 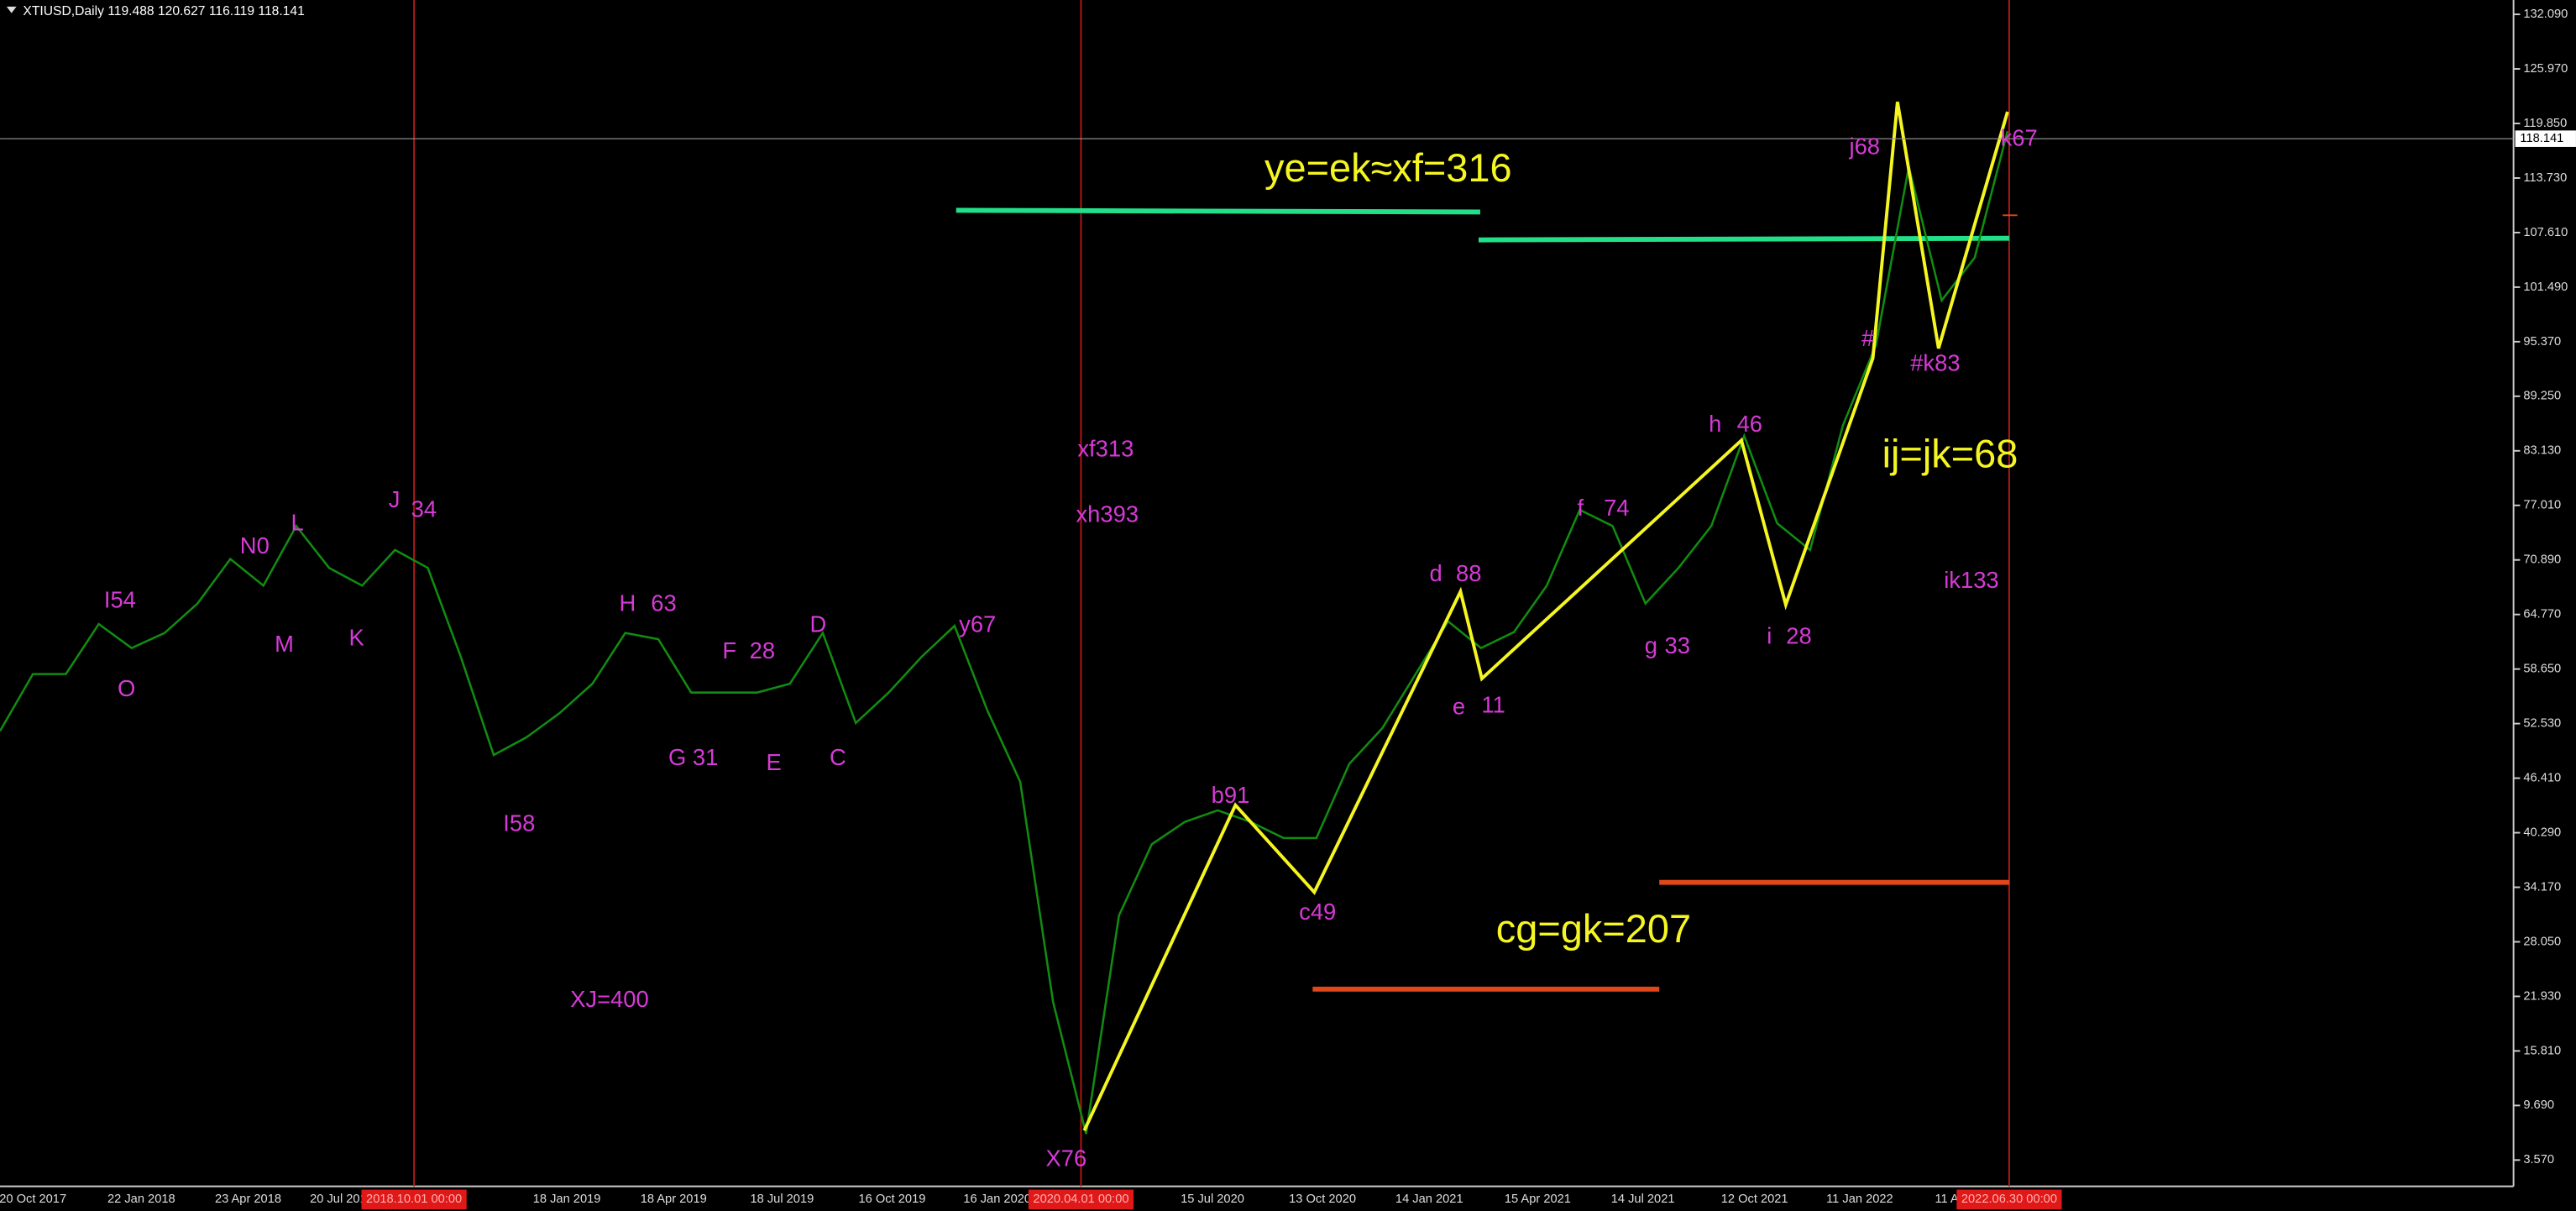 What do you see at coordinates (2545, 178) in the screenshot?
I see `y-tick-label: 113.730` at bounding box center [2545, 178].